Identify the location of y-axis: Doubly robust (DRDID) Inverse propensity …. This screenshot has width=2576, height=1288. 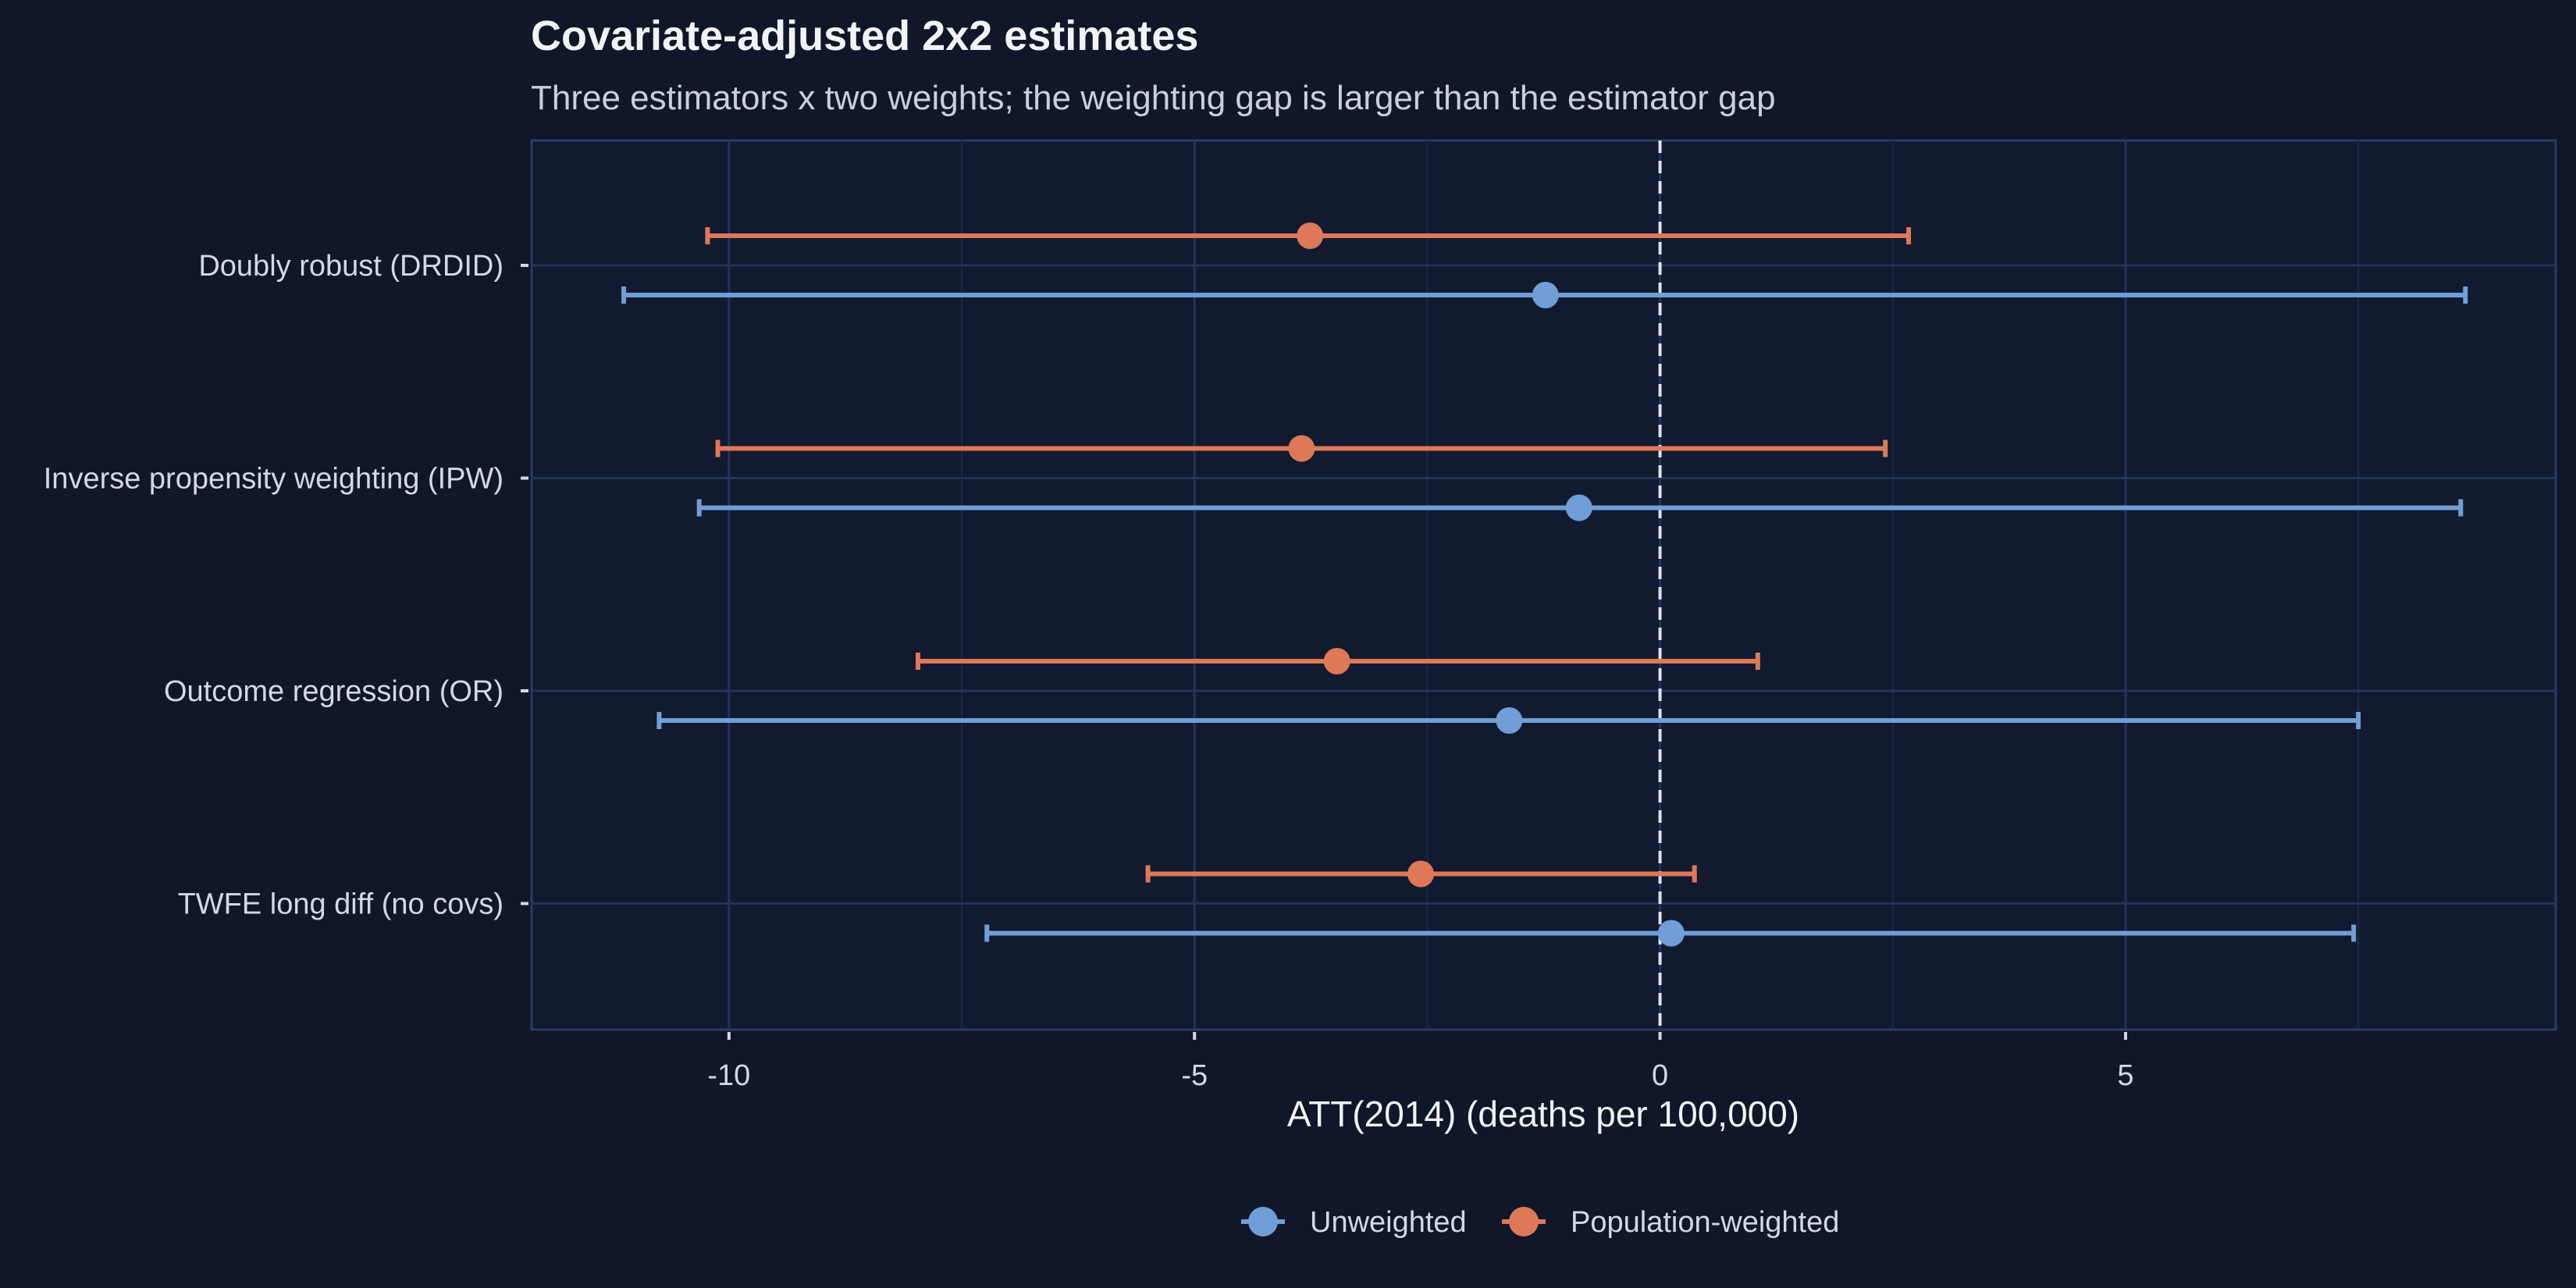
(286, 585).